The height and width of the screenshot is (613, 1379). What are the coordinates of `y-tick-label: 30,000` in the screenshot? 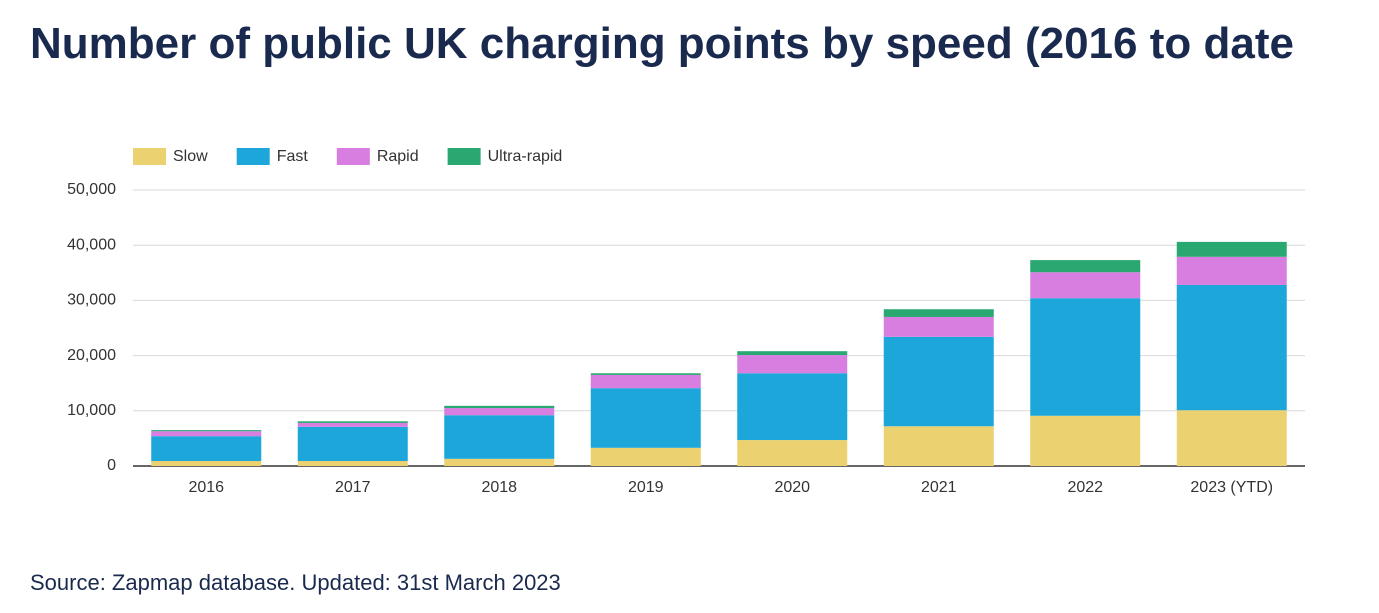 It's located at (91, 300).